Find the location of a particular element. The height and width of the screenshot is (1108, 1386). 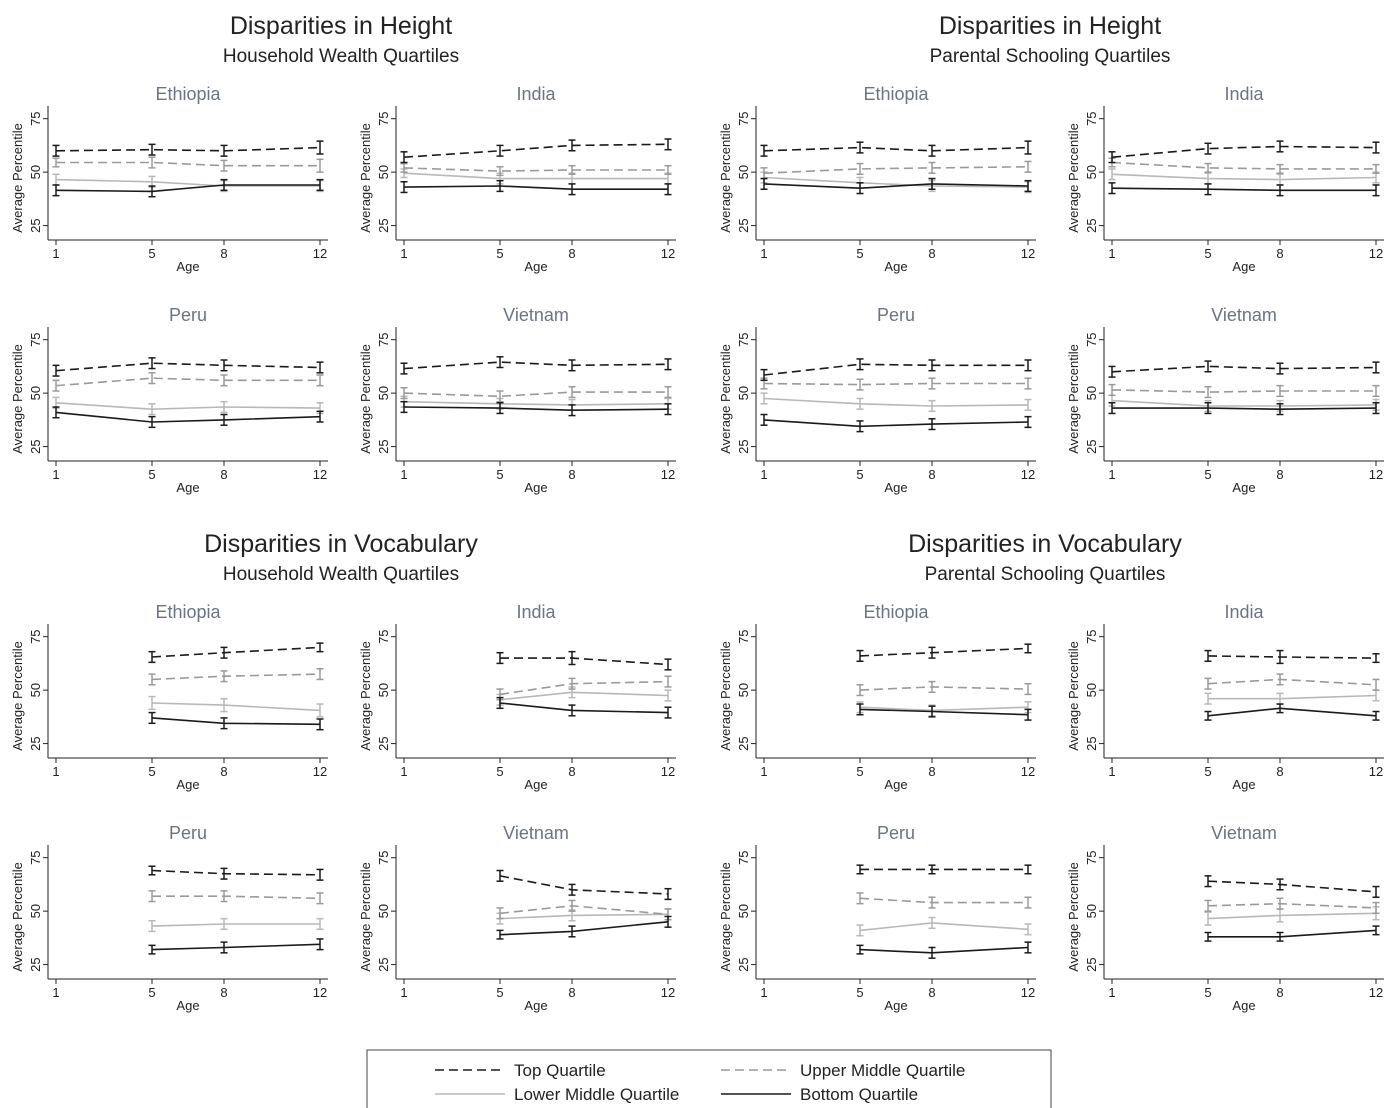

series-lower-middle is located at coordinates (1292, 916).